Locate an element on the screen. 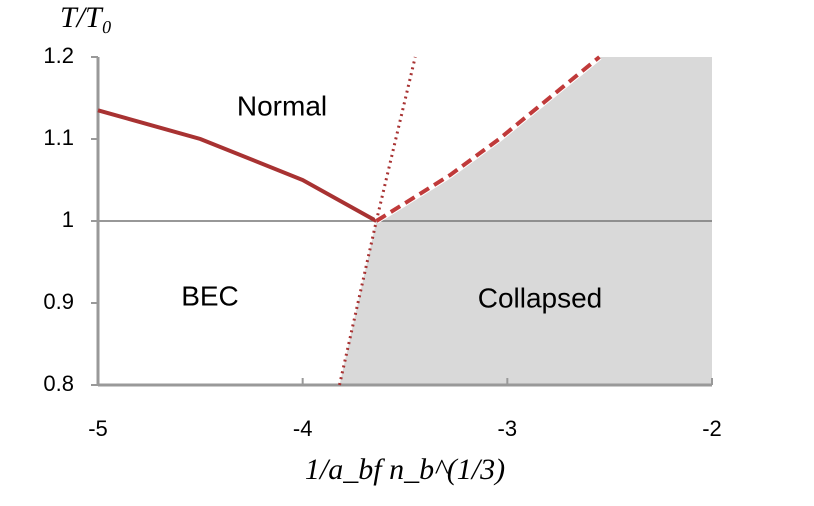  y-tick-label: 0.9 is located at coordinates (58, 301).